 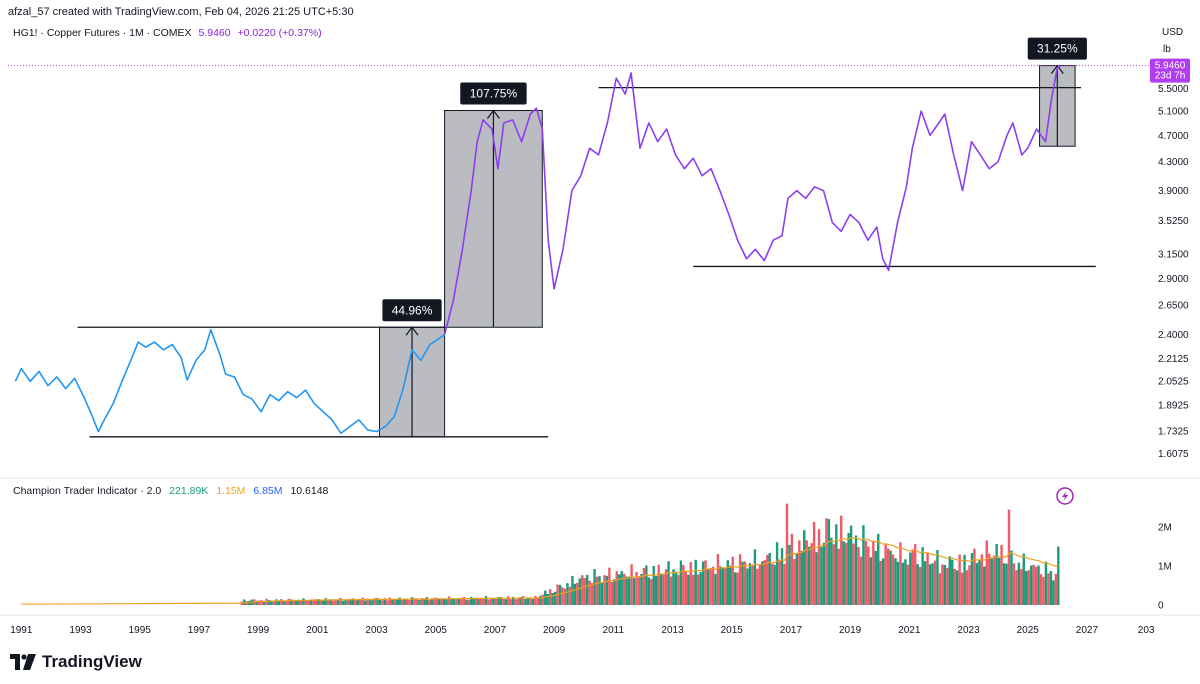 What do you see at coordinates (214, 33) in the screenshot?
I see `last-price: 5.9460` at bounding box center [214, 33].